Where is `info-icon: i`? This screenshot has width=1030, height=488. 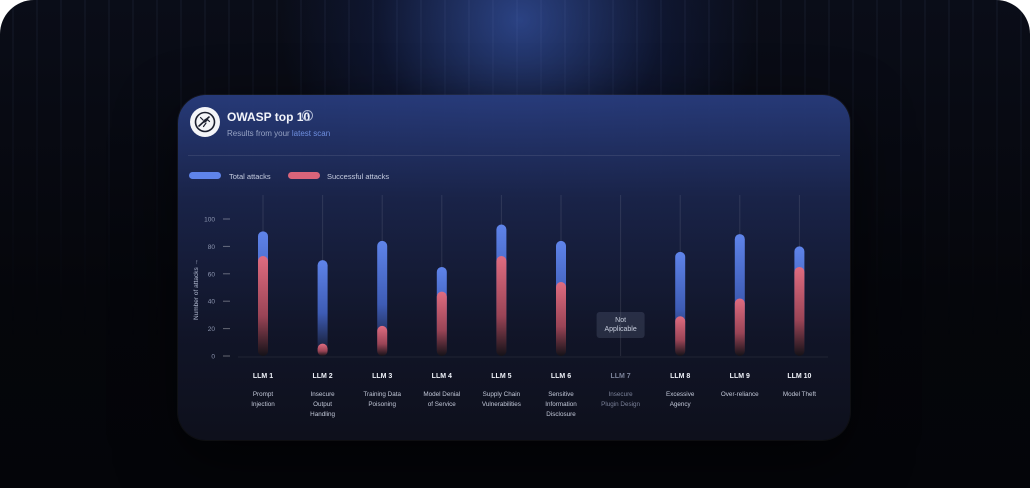 info-icon: i is located at coordinates (307, 115).